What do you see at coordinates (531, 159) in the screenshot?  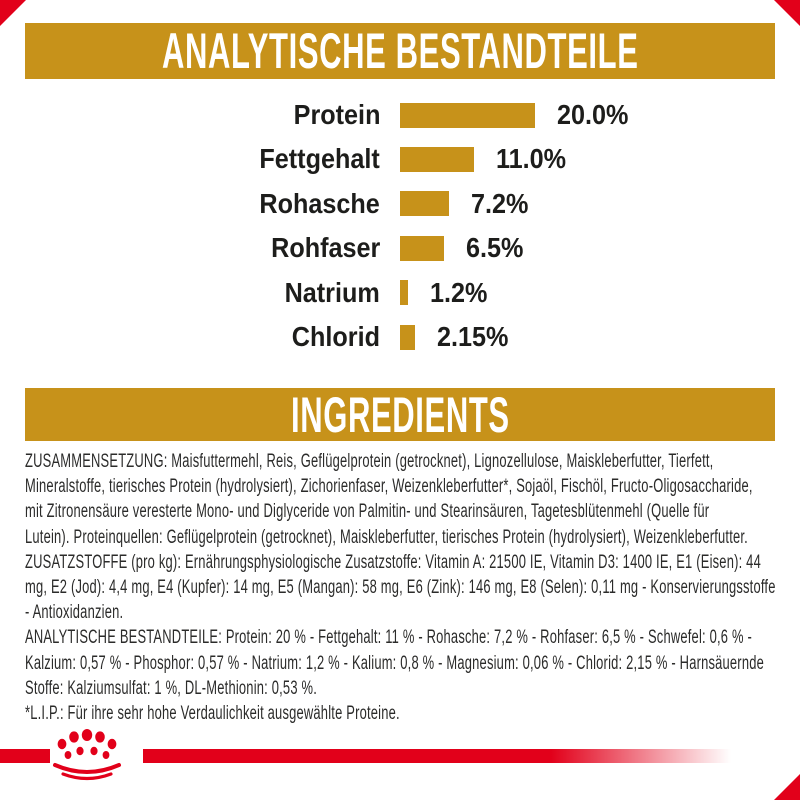 I see `chart-value-label: 11.0%` at bounding box center [531, 159].